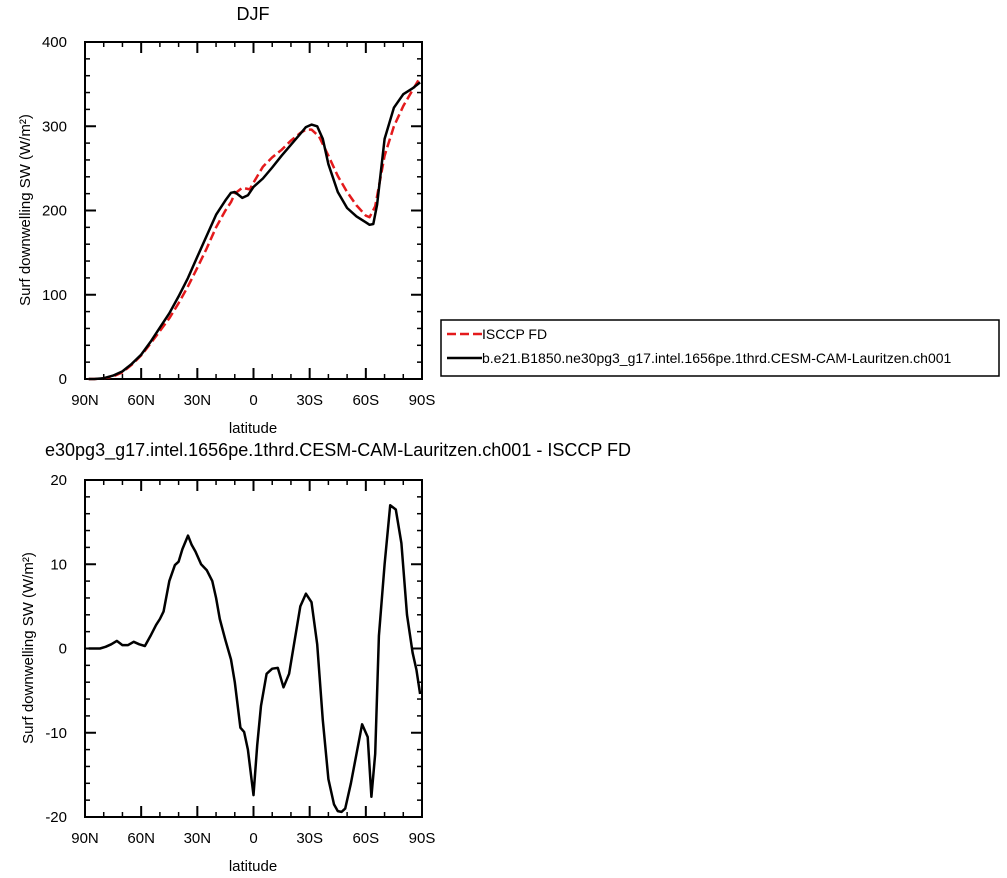  I want to click on panel-1-x-axis-title: latitude, so click(253, 428).